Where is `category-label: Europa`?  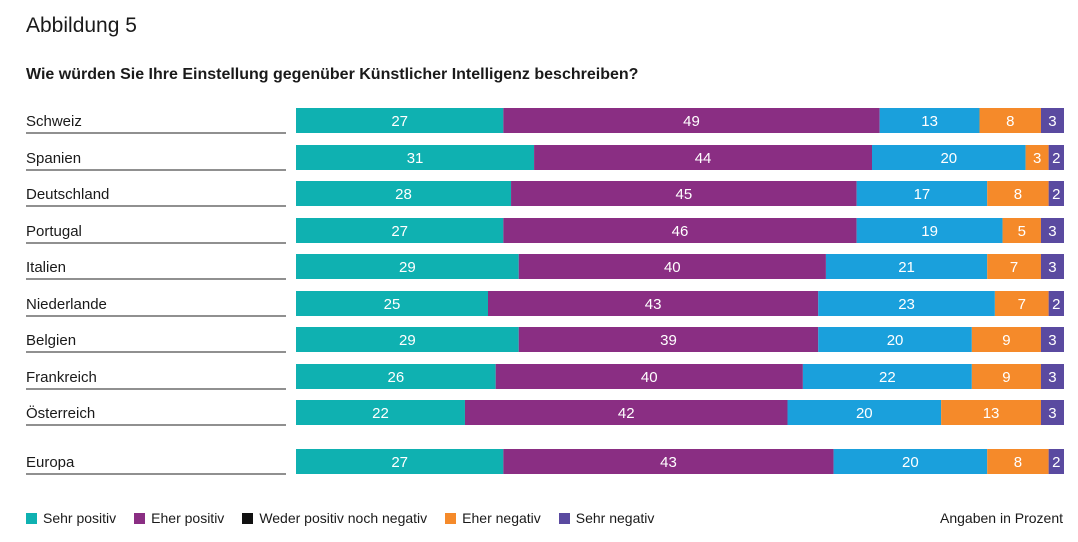
category-label: Europa is located at coordinates (50, 462).